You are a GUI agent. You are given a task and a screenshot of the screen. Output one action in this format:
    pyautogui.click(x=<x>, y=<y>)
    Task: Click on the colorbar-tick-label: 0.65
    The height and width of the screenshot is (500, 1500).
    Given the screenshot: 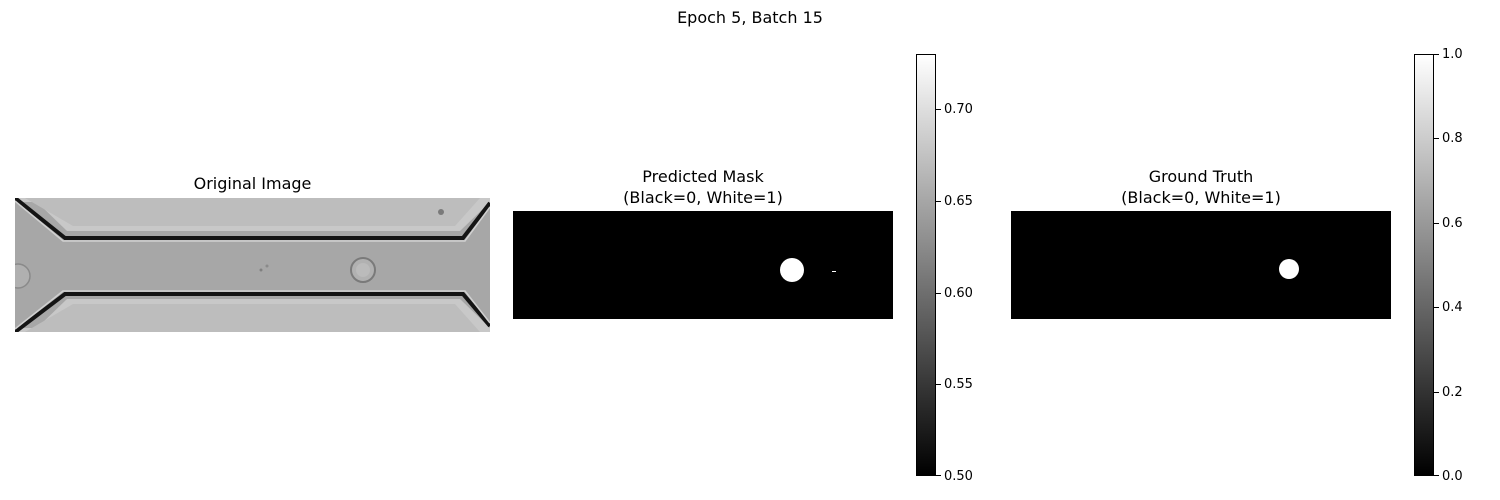 What is the action you would take?
    pyautogui.click(x=958, y=201)
    